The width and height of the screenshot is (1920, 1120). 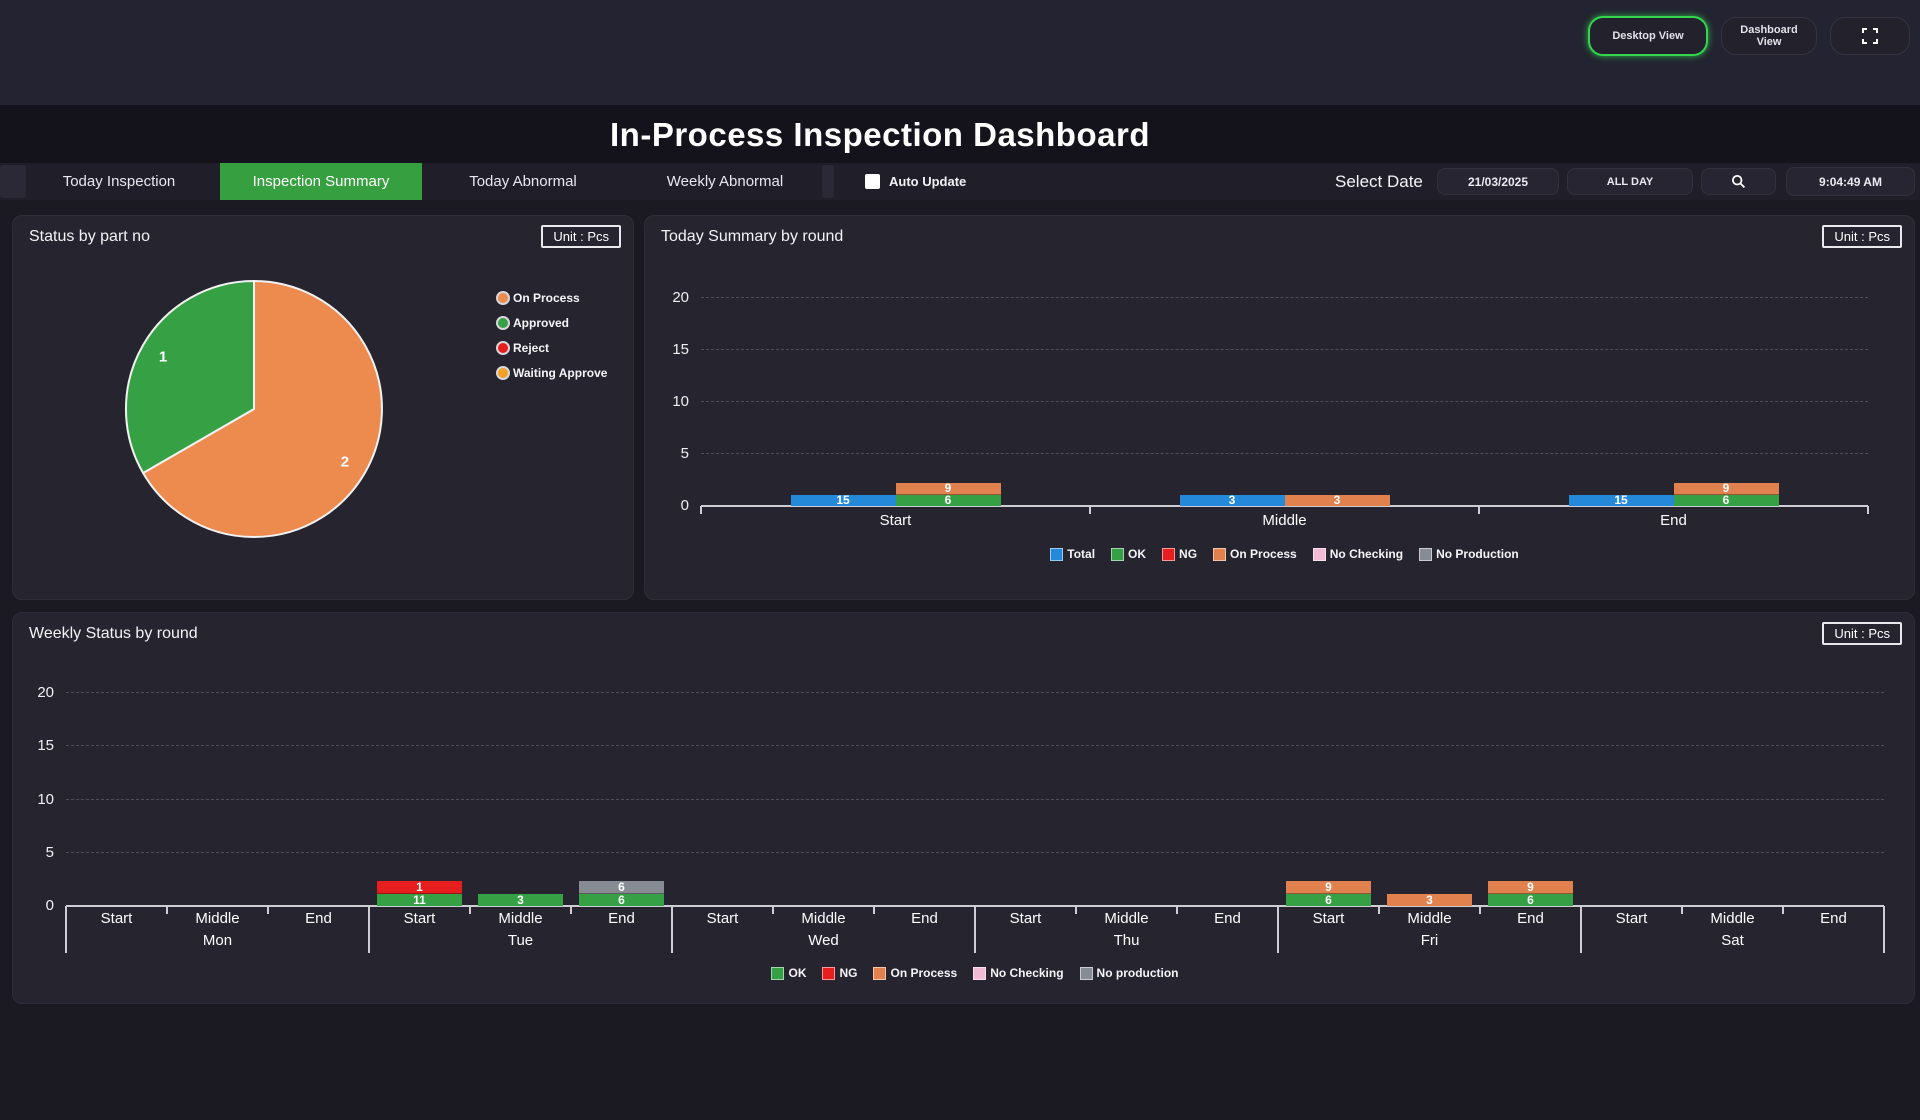 I want to click on legend-label: NG, so click(x=848, y=973).